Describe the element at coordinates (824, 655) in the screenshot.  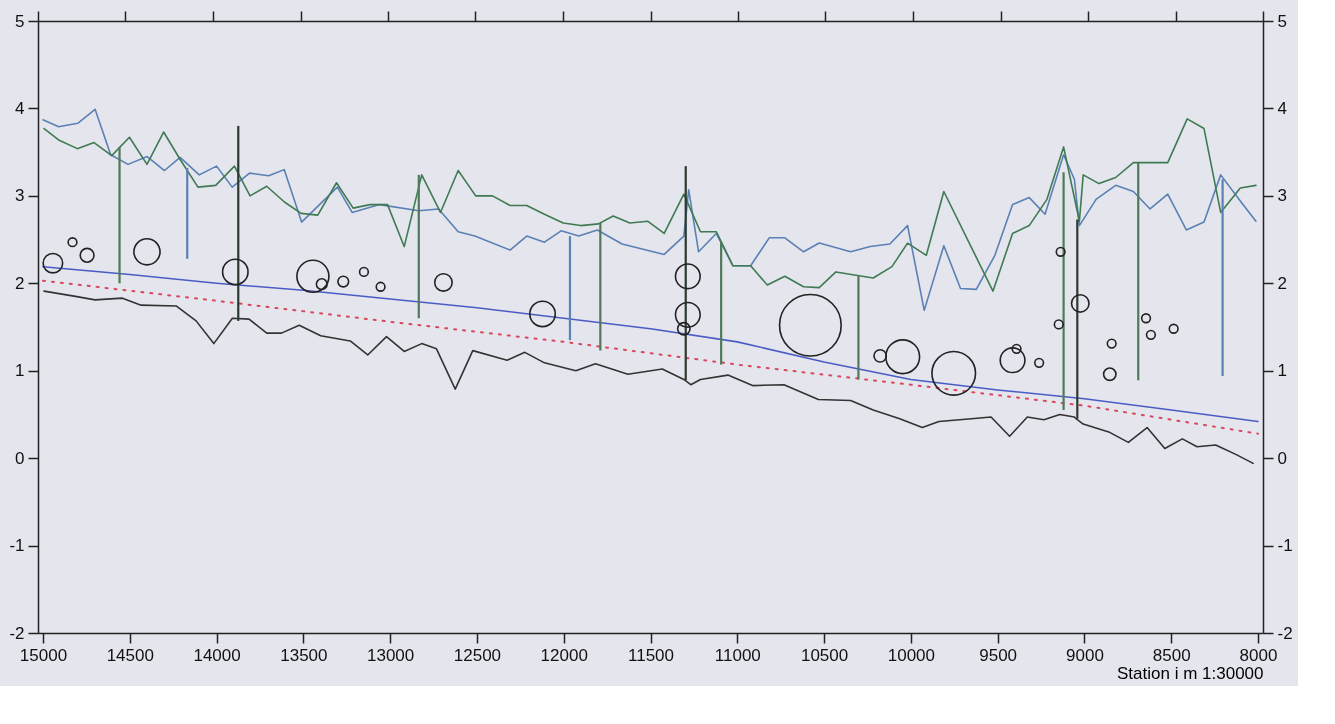
I see `x-tick-label: 10500` at that location.